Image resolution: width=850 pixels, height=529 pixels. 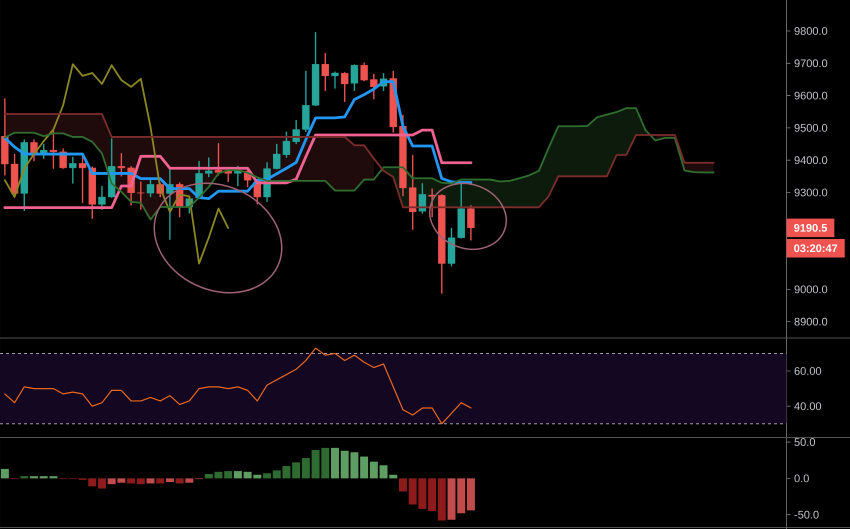 What do you see at coordinates (808, 406) in the screenshot?
I see `y-tick-label: 40.00` at bounding box center [808, 406].